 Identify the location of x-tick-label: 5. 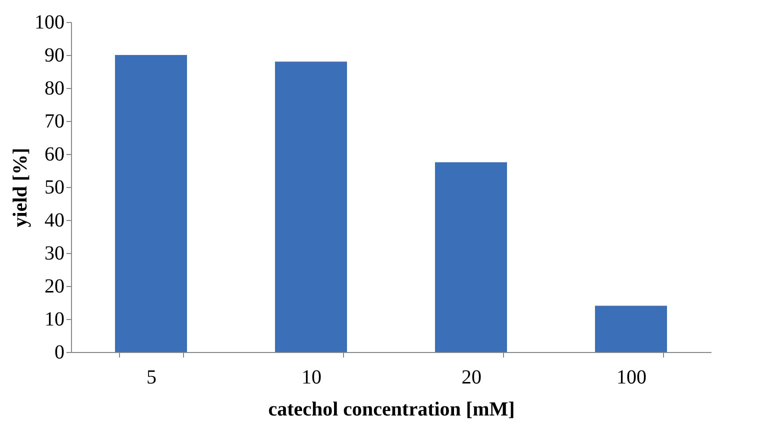
(151, 377).